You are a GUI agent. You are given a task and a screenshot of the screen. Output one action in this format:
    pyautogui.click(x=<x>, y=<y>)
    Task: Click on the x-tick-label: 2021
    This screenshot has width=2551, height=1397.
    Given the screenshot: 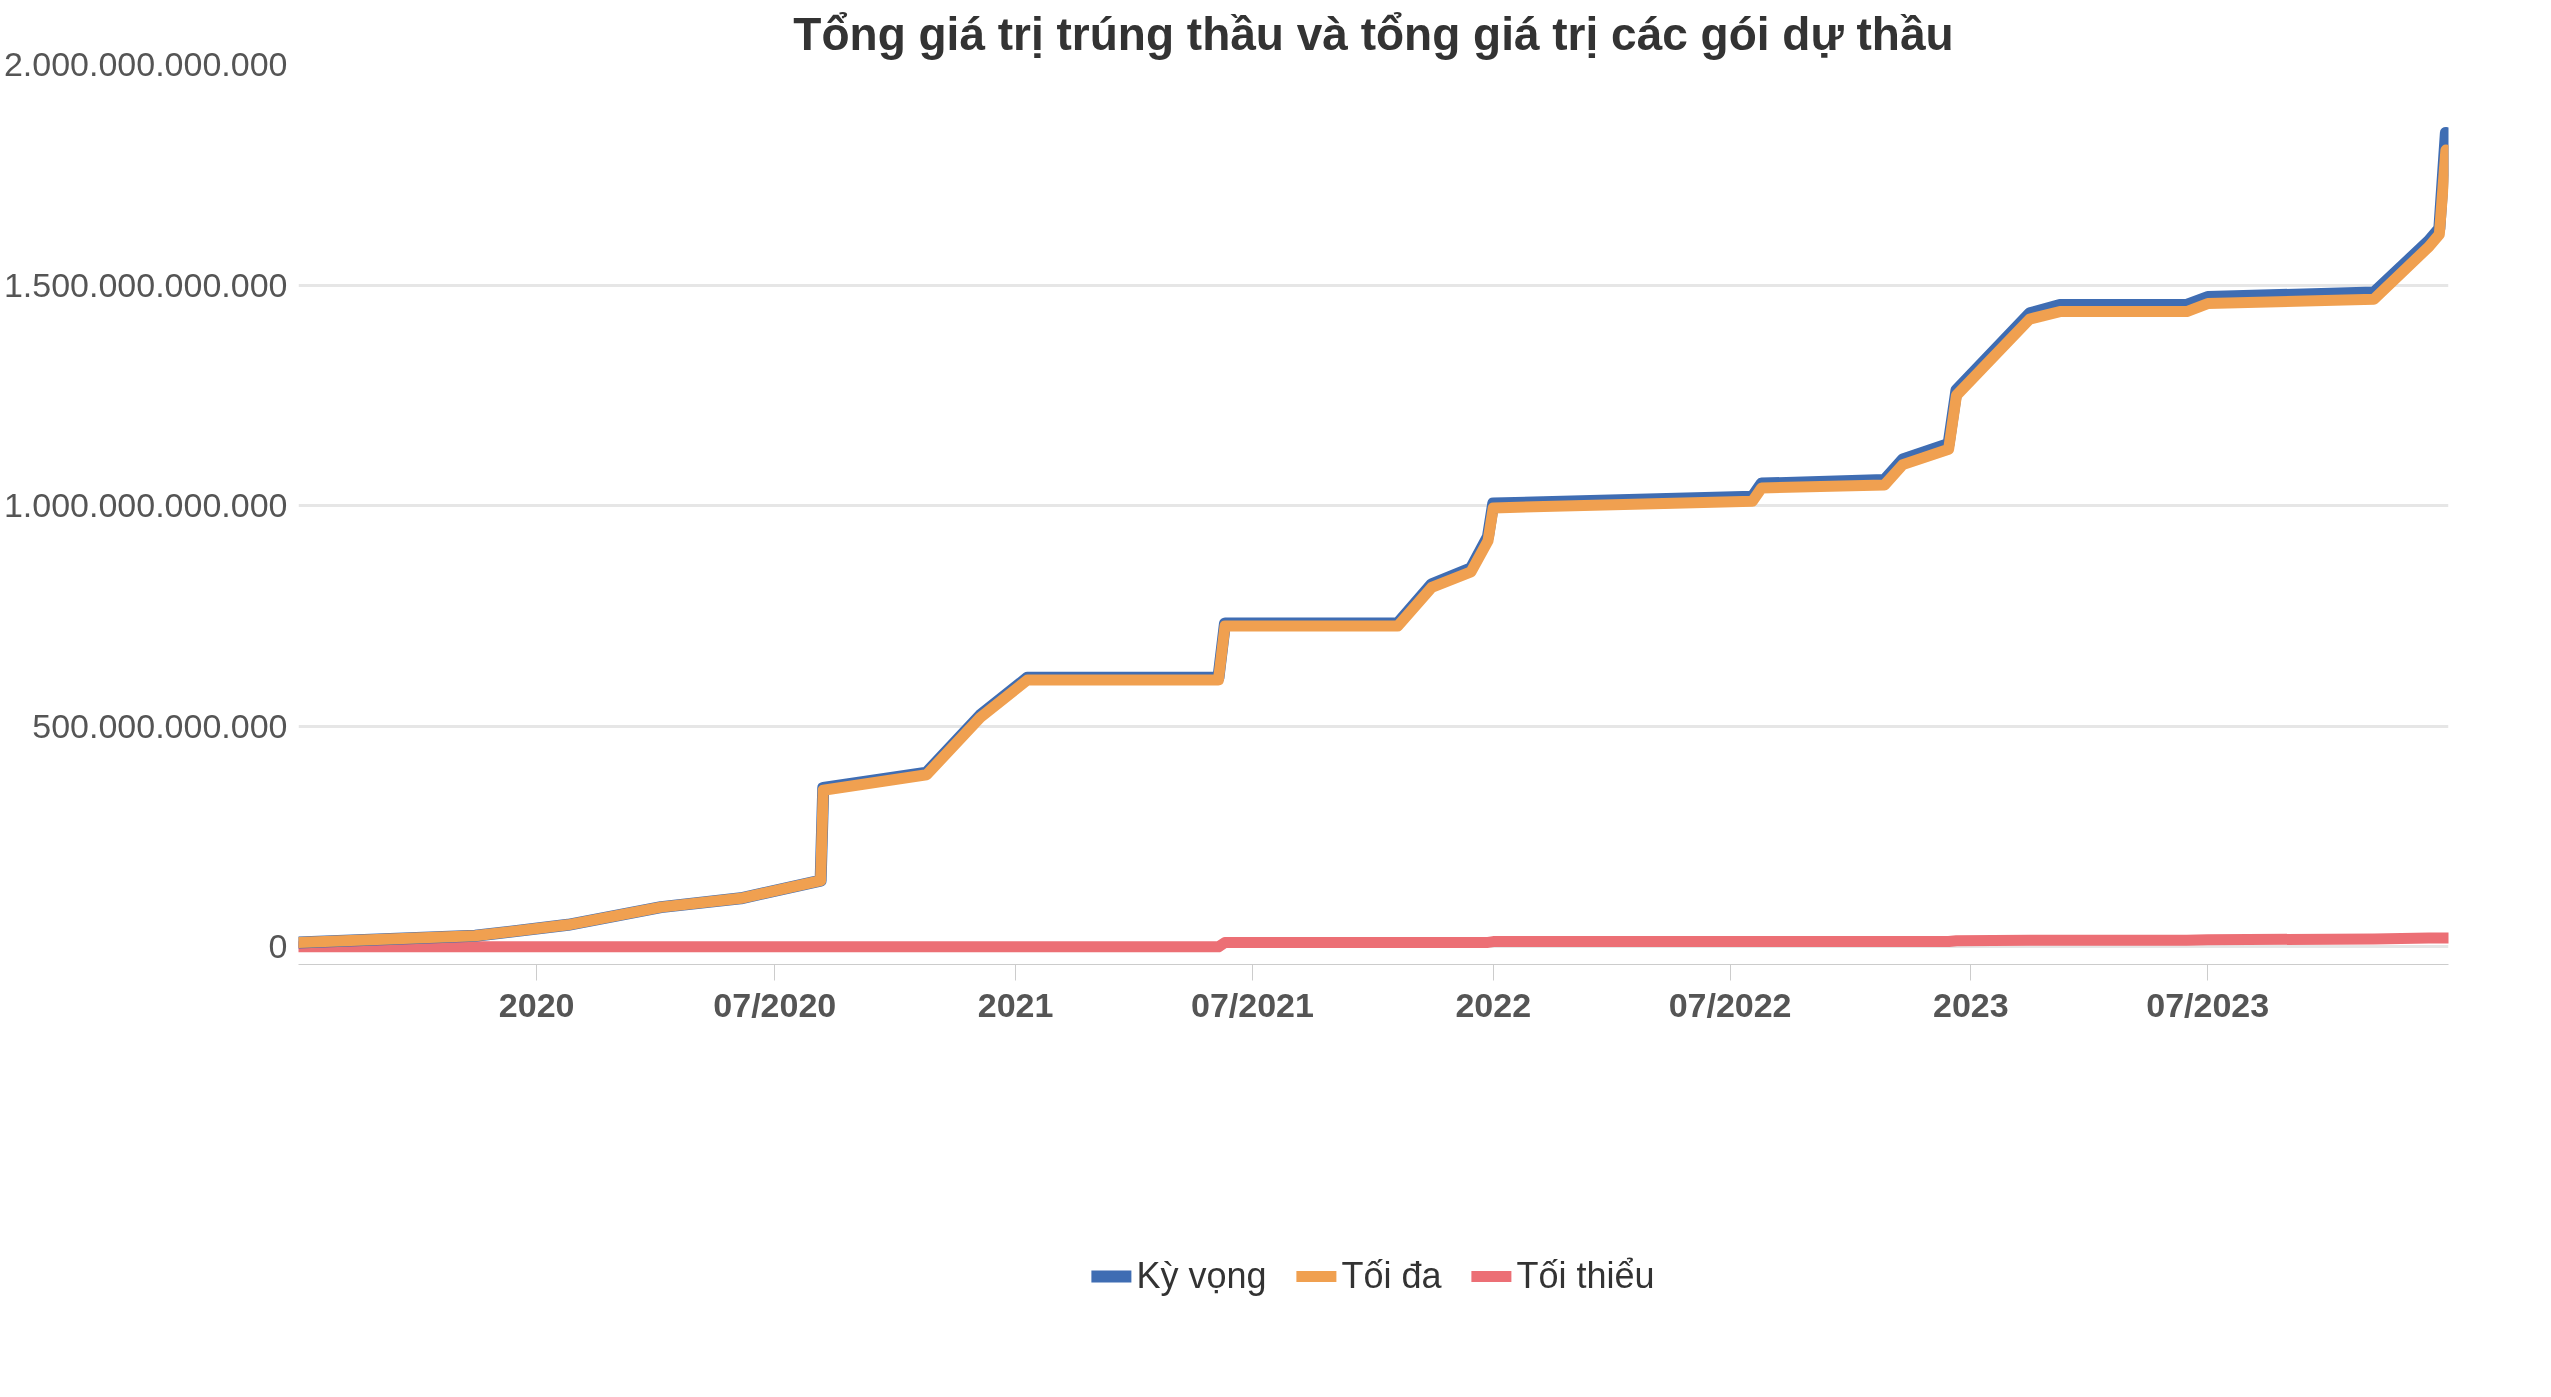 What is the action you would take?
    pyautogui.click(x=1015, y=1004)
    